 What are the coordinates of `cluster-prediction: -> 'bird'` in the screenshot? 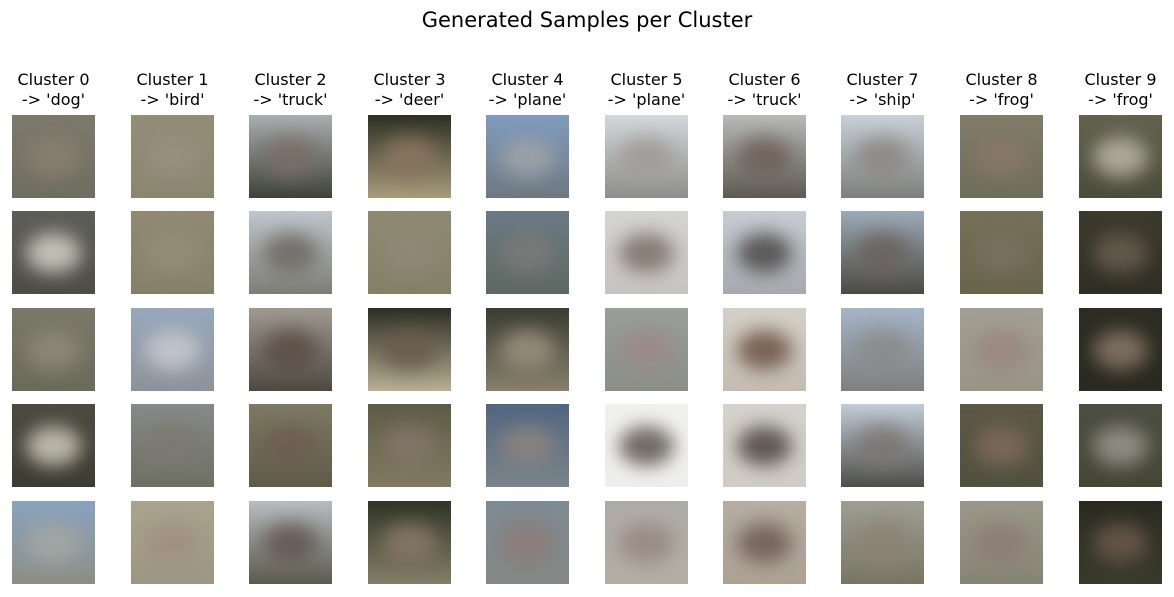 It's located at (172, 99).